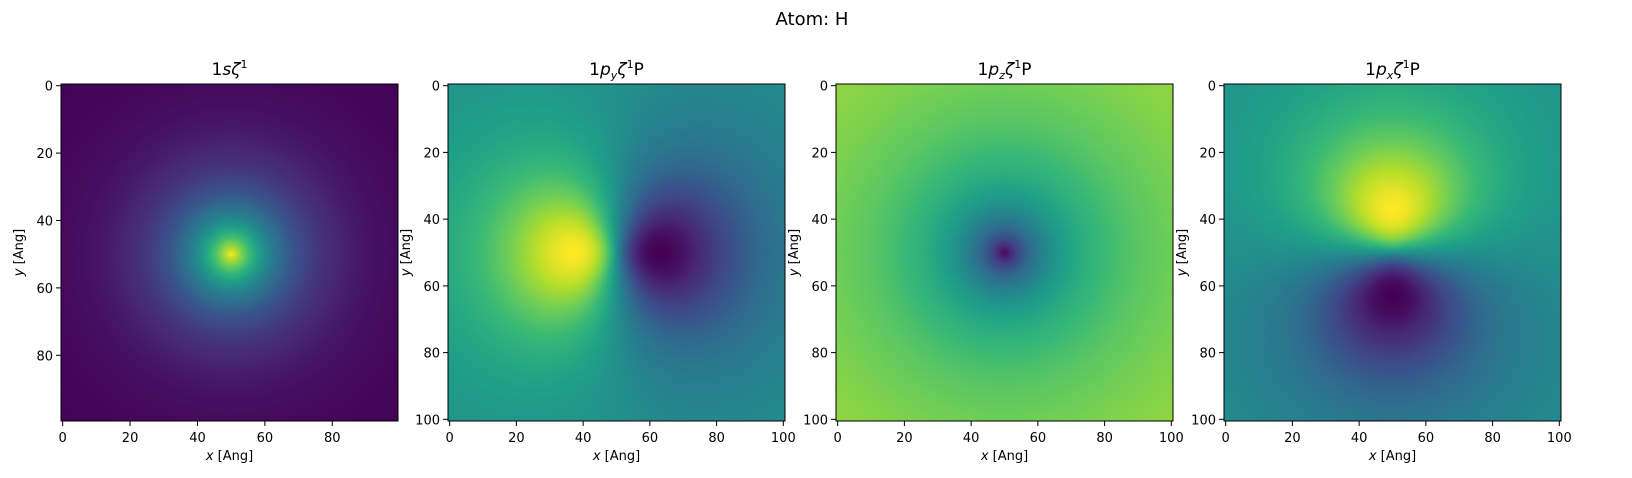 Image resolution: width=1632 pixels, height=478 pixels. I want to click on subplot-title: 1pyζ1P, so click(616, 70).